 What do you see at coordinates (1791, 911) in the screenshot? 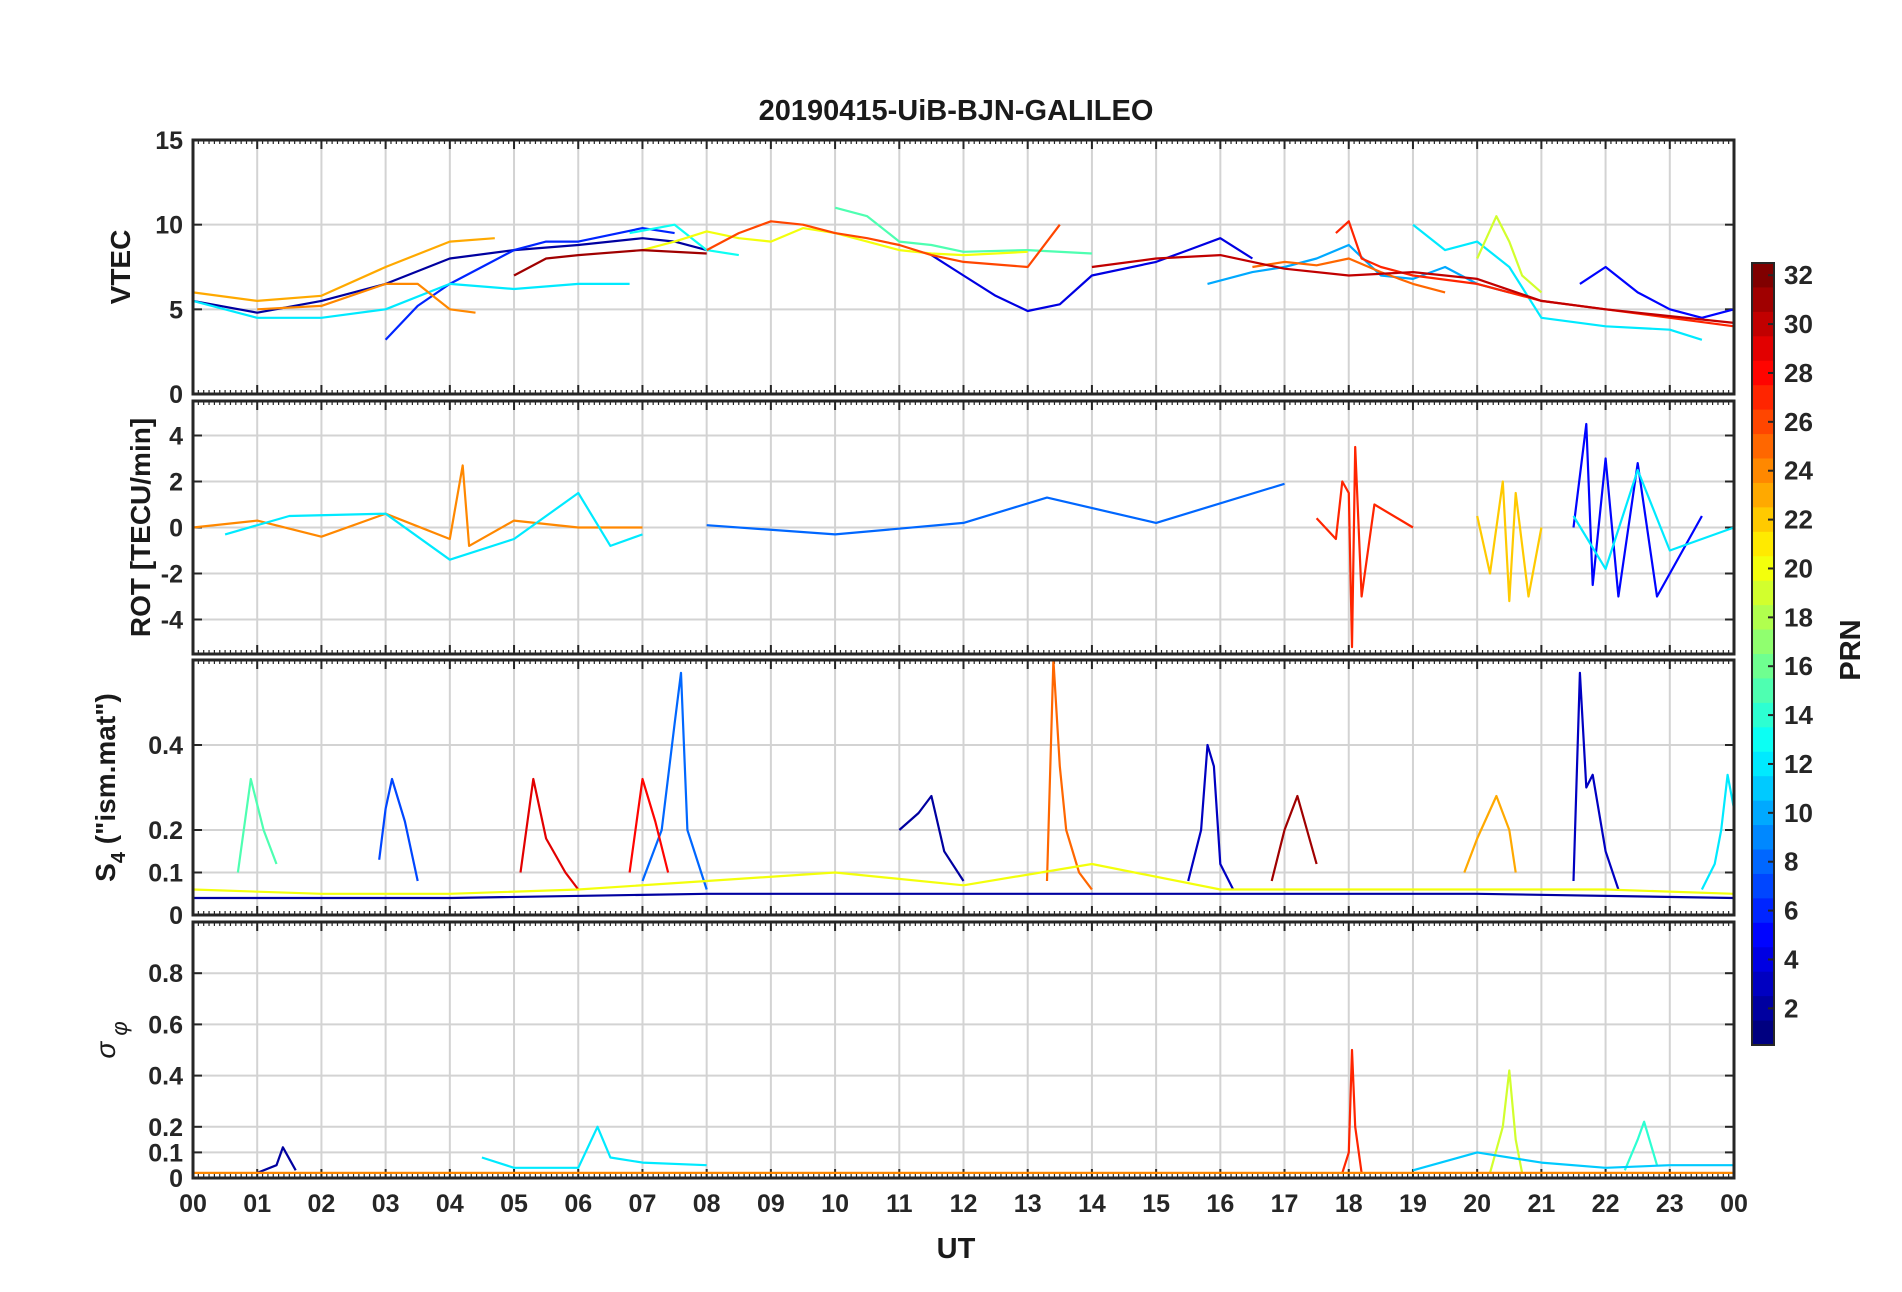
I see `colorbar-tick-label: 6` at bounding box center [1791, 911].